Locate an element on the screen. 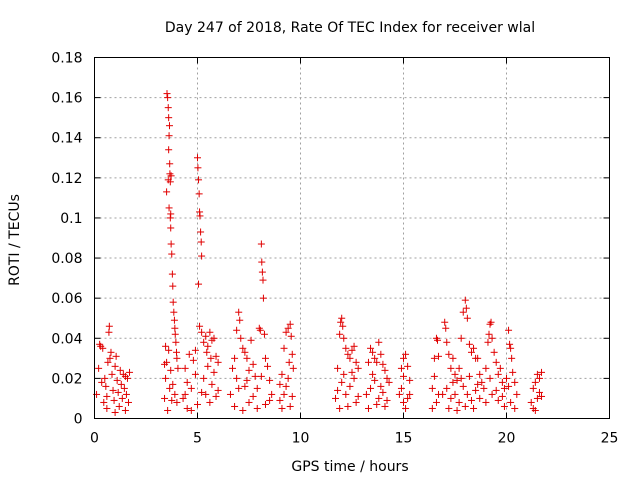 The width and height of the screenshot is (640, 480). y-axis-label: ROTI / TECUs is located at coordinates (15, 240).